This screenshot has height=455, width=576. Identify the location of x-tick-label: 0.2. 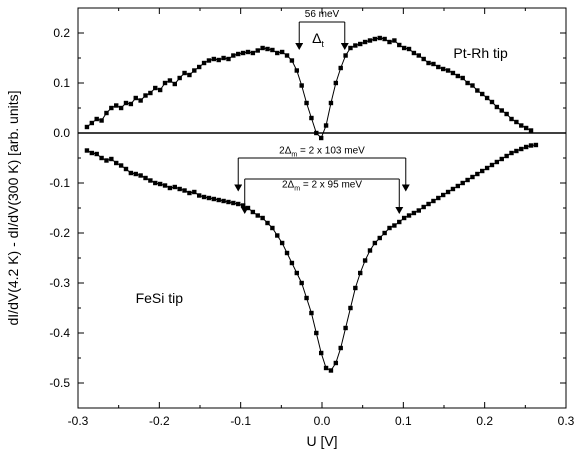
(484, 421).